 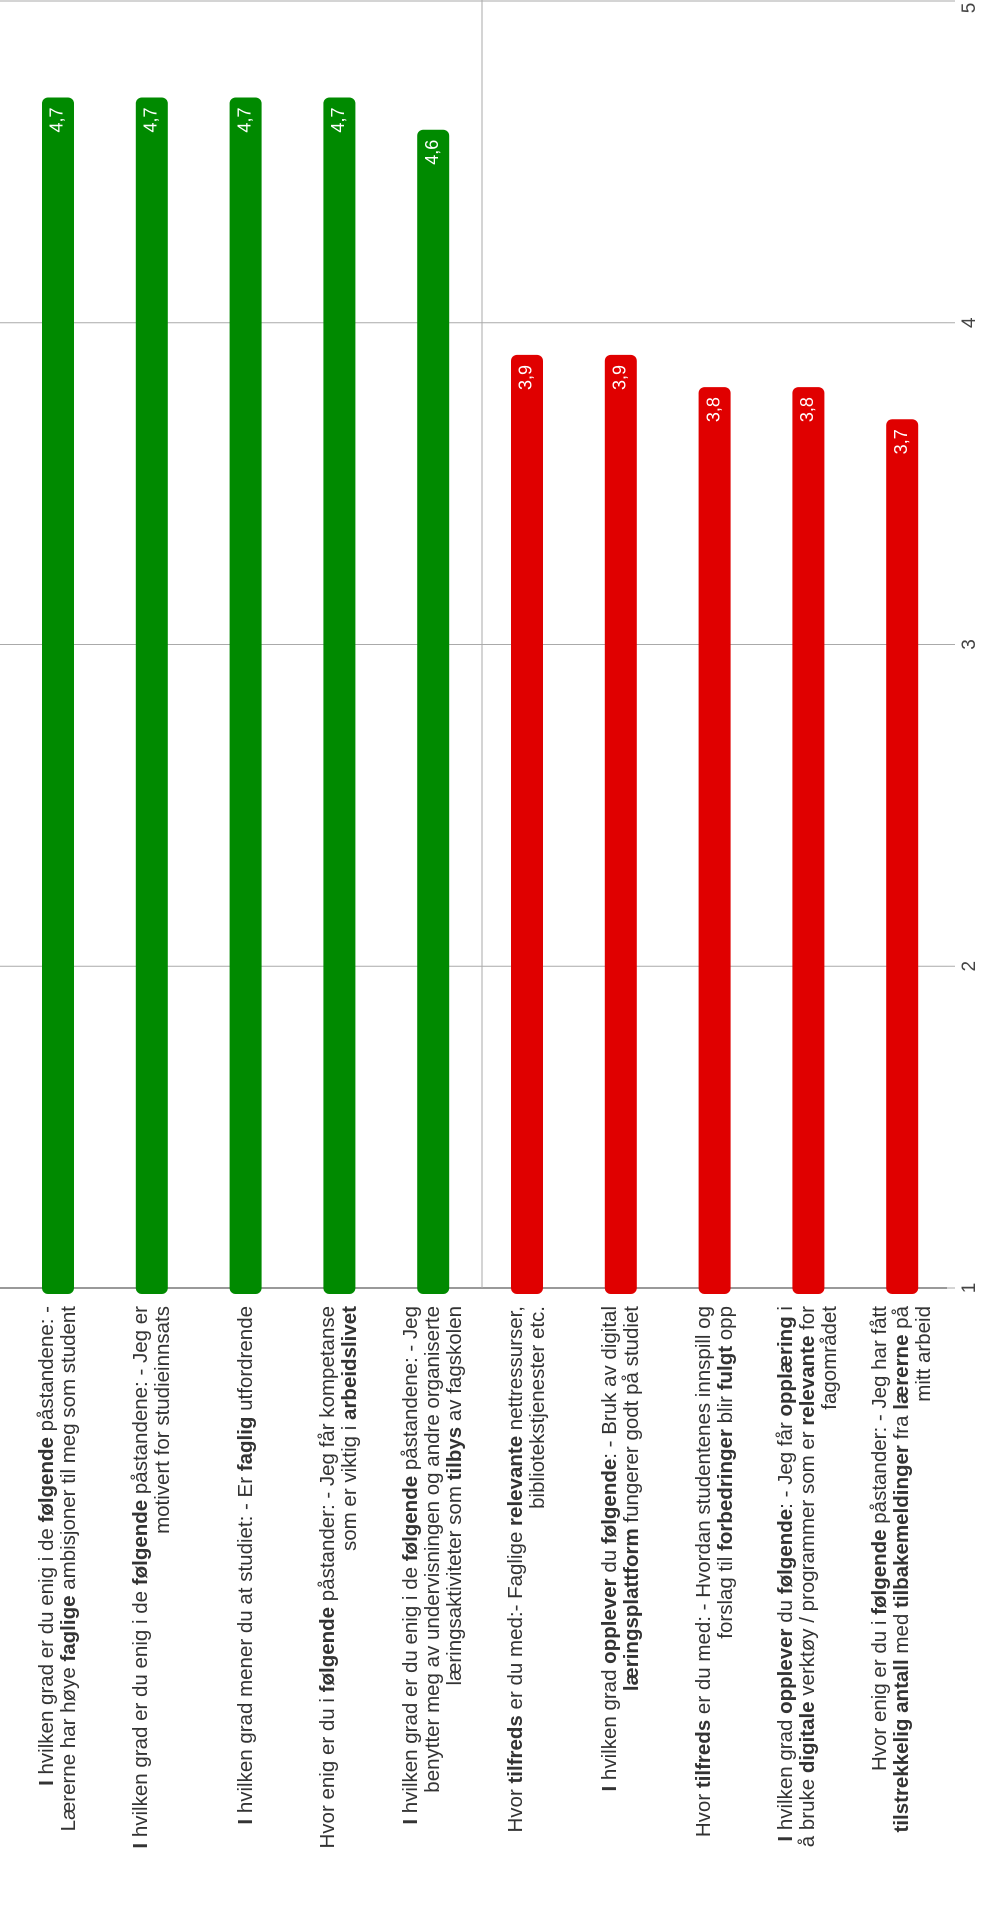 What do you see at coordinates (969, 322) in the screenshot?
I see `tick-label: 4` at bounding box center [969, 322].